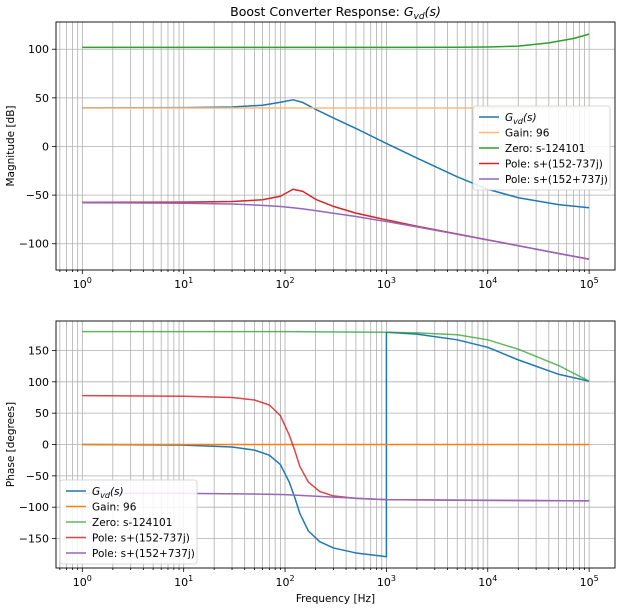  What do you see at coordinates (11, 444) in the screenshot?
I see `y-axis-label: Phase [degrees]` at bounding box center [11, 444].